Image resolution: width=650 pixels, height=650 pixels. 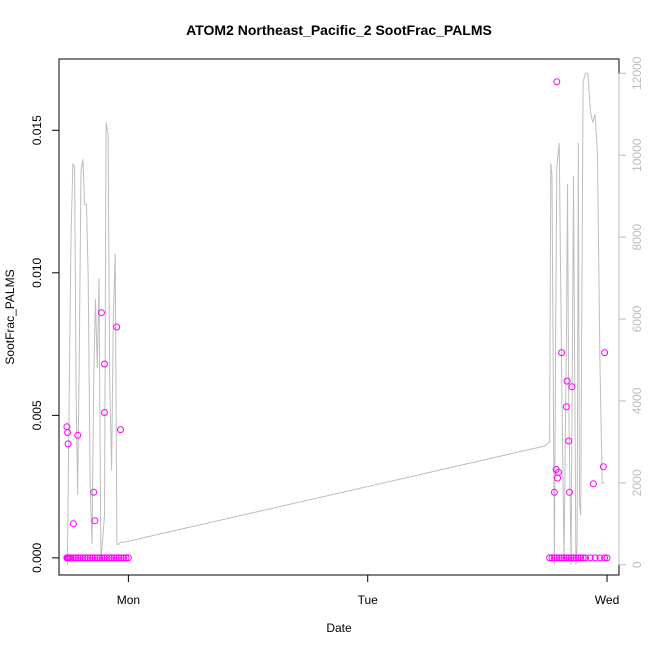 I want to click on right-y-axis: 0 2000 4000 6000 8000 10000 12000, so click(x=631, y=312).